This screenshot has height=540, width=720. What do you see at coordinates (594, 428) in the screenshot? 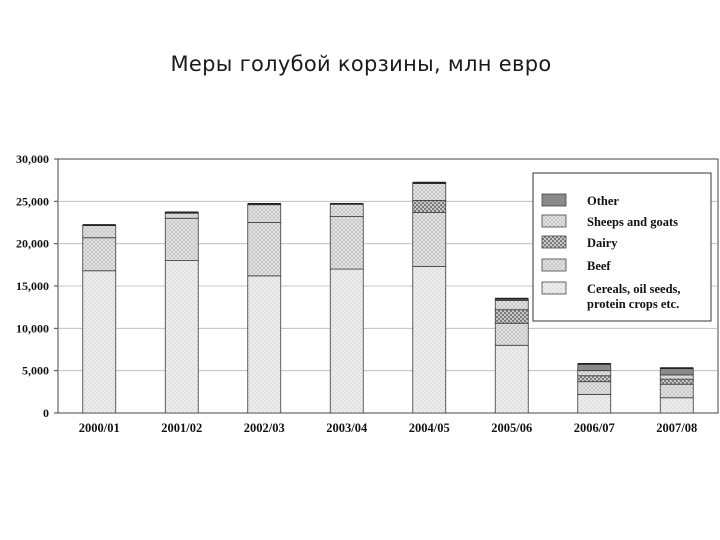
I see `x-category-label: 2006/07` at bounding box center [594, 428].